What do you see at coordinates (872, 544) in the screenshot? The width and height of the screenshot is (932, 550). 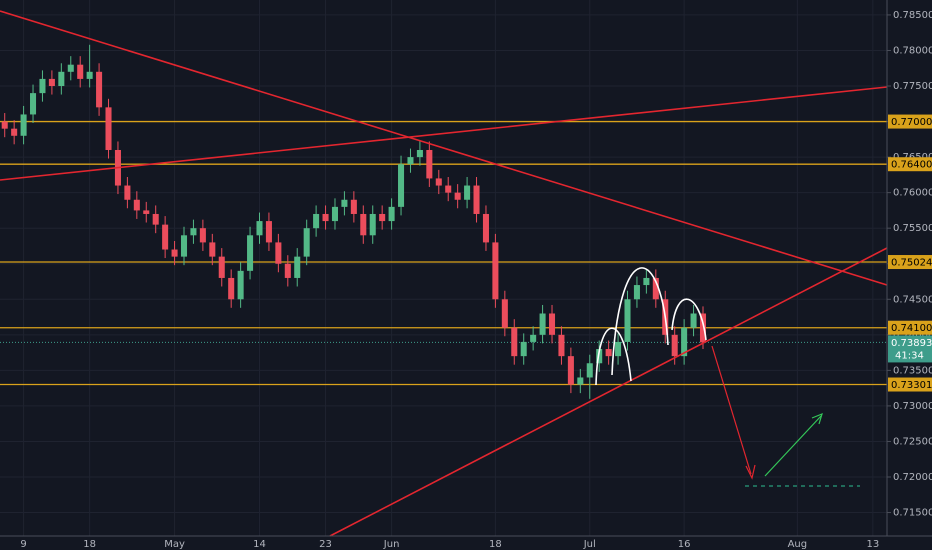 I see `x-tick-label: 13` at bounding box center [872, 544].